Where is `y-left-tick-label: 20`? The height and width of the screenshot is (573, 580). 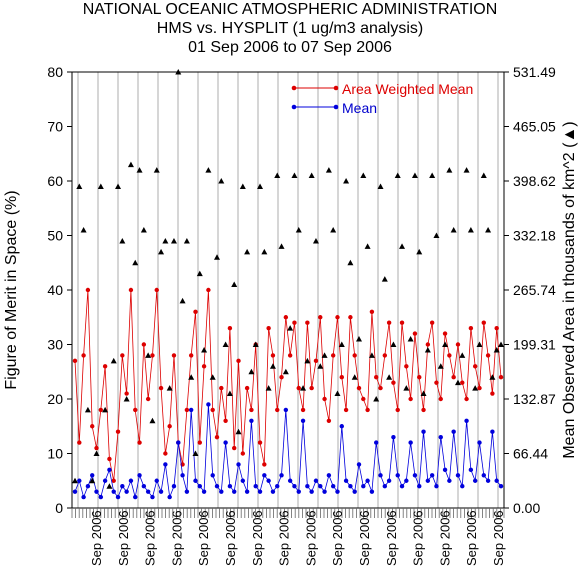
y-left-tick-label: 20 is located at coordinates (55, 399).